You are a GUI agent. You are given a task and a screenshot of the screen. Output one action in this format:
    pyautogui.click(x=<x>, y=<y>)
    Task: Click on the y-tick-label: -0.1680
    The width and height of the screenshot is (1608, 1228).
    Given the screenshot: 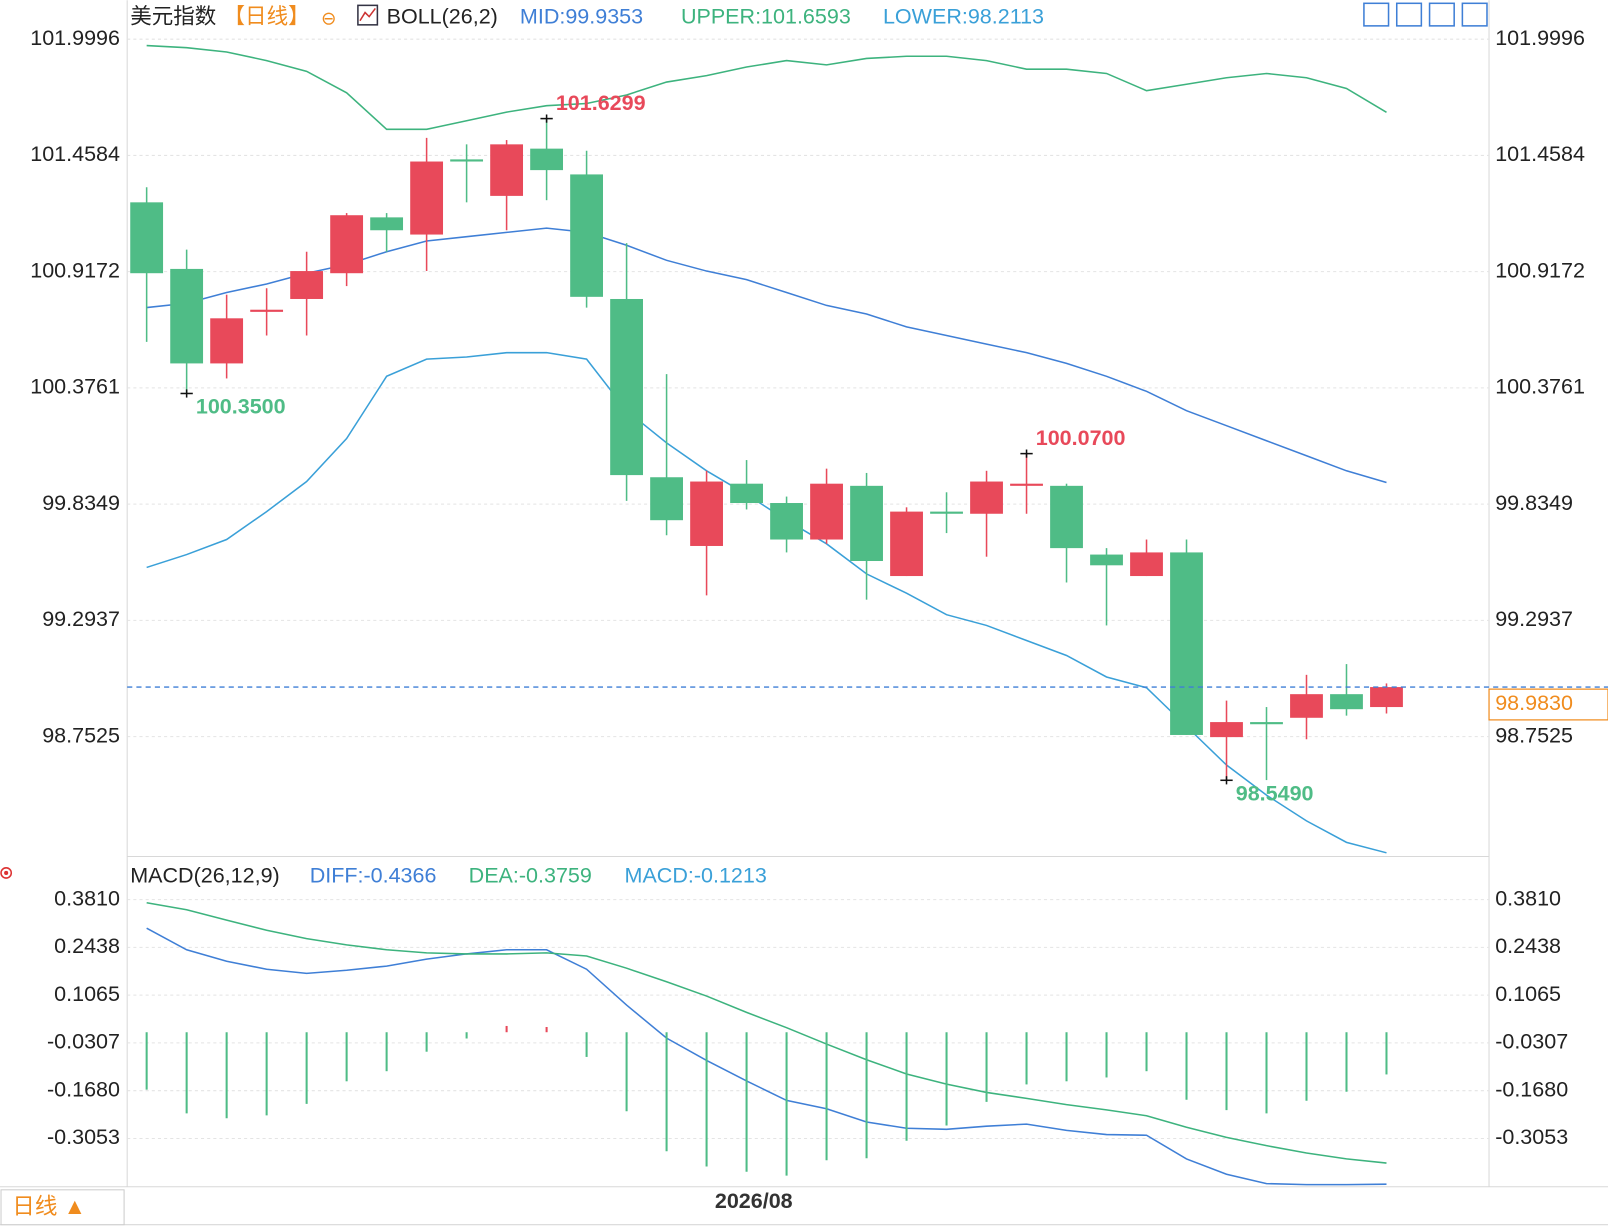 What is the action you would take?
    pyautogui.click(x=83, y=1089)
    